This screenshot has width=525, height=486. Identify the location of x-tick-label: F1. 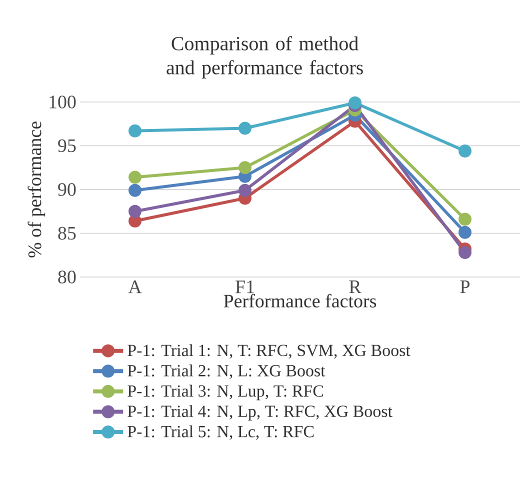
(245, 287).